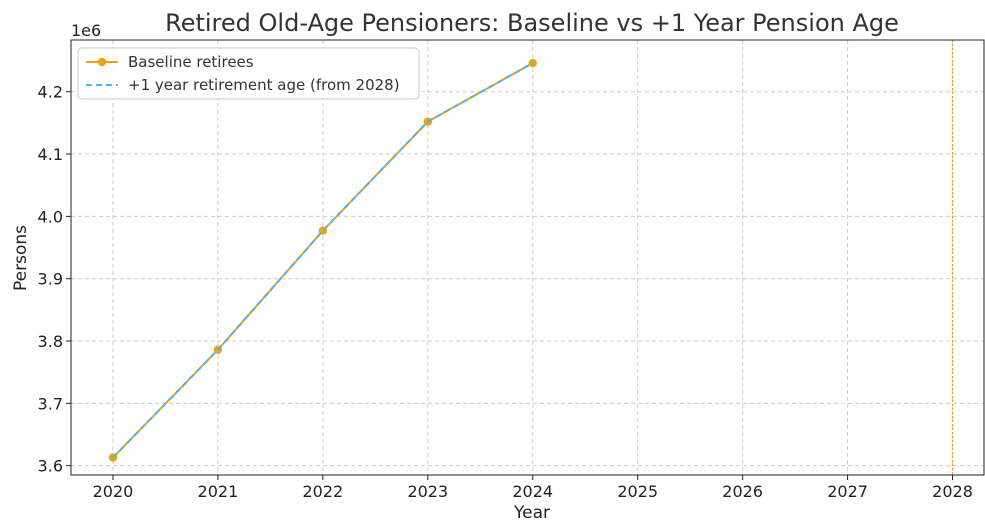  Describe the element at coordinates (102, 62) in the screenshot. I see `legend-marker-baseline` at that location.